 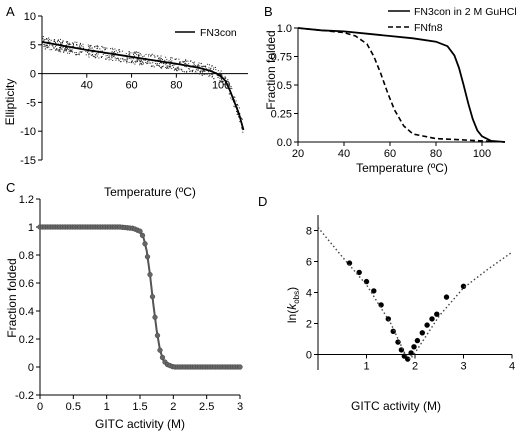 I want to click on panel-a-y-tick-label: 10, so click(x=30, y=17).